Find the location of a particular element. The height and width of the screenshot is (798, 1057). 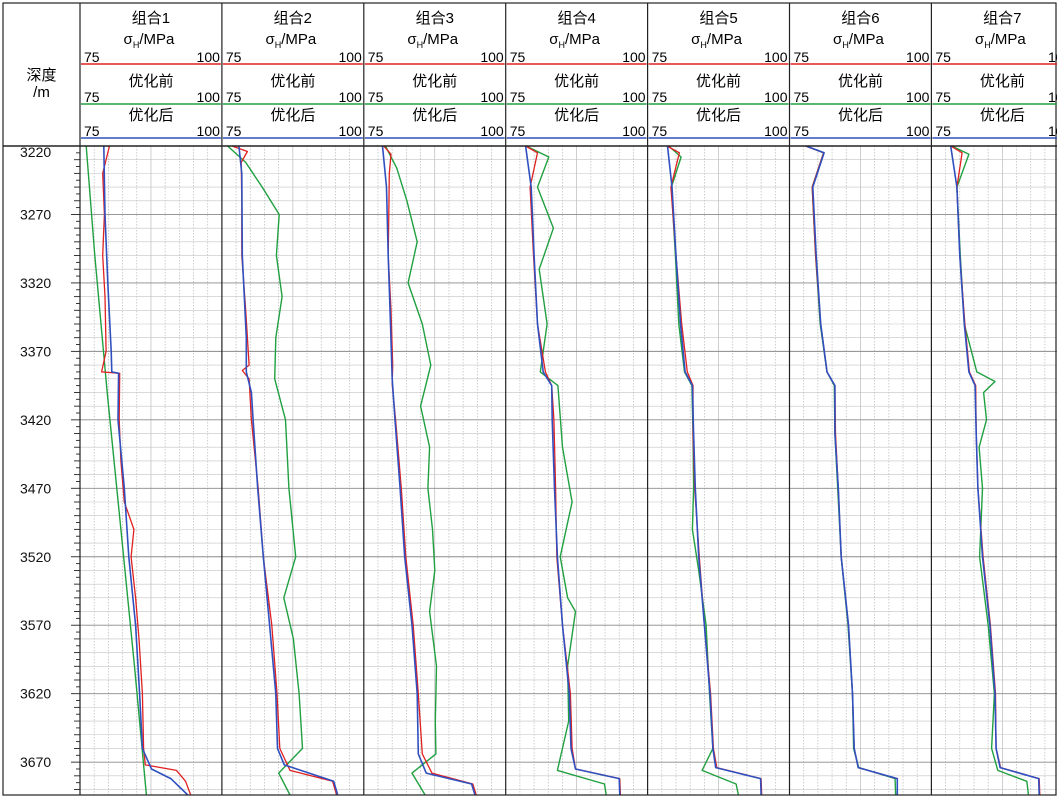

depth-tick-label: 3220 is located at coordinates (35, 152).